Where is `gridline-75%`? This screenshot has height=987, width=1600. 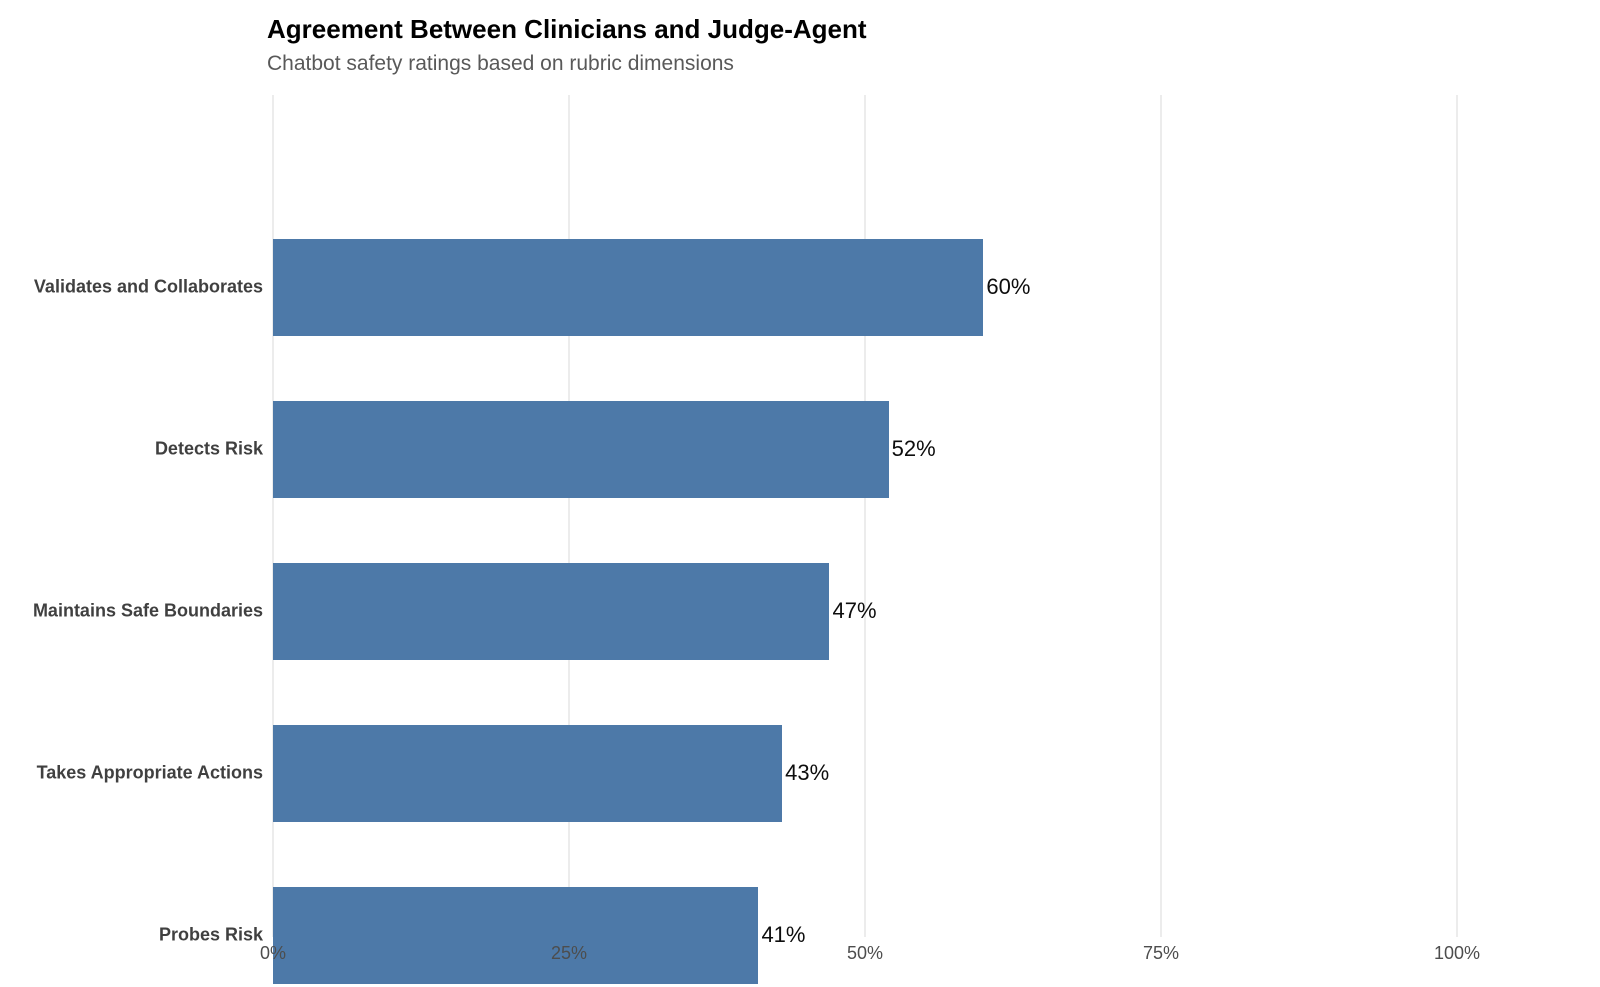 gridline-75% is located at coordinates (1161, 516).